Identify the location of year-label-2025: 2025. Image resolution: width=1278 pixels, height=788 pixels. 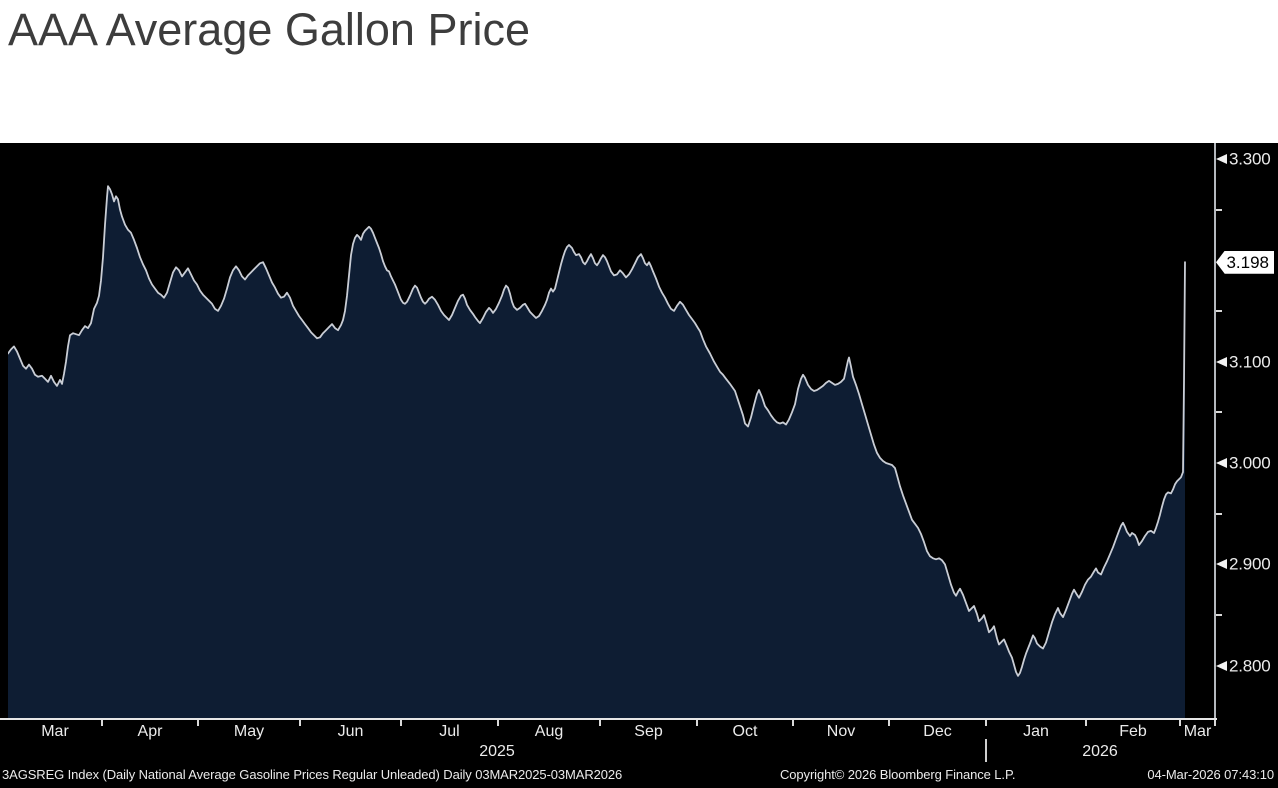
(497, 751).